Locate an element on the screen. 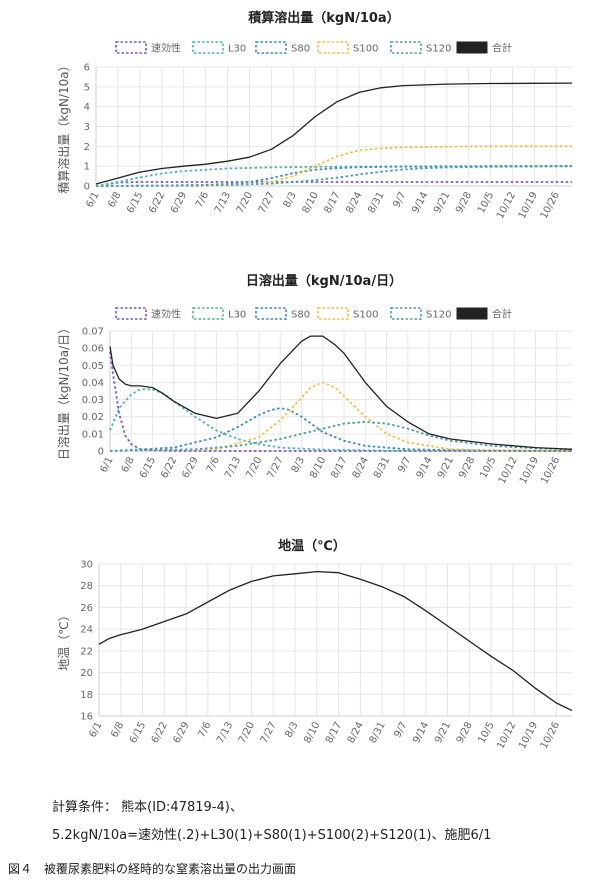 Image resolution: width=592 pixels, height=888 pixels. soiltemp-chart-ylabel: 地温（℃） is located at coordinates (64, 639).